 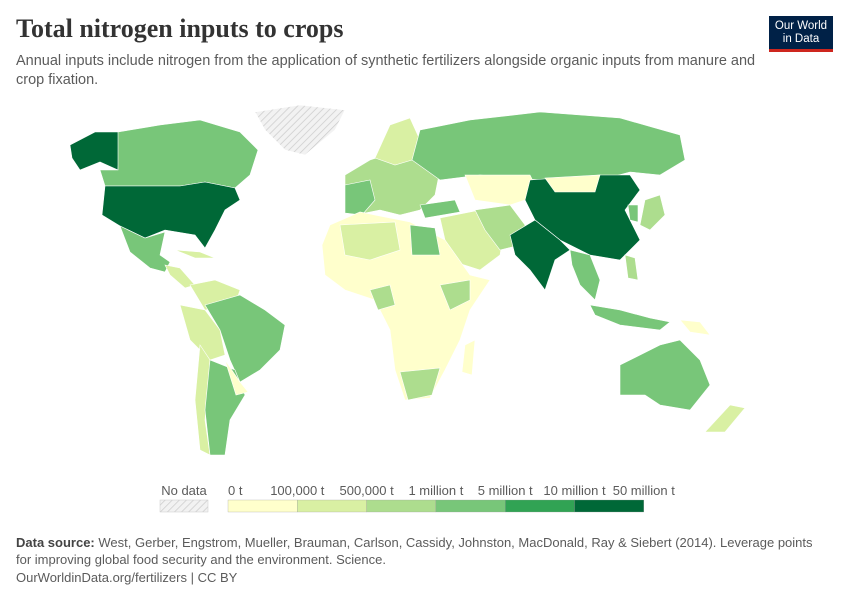 I want to click on legend-bin-label: 500,000 t, so click(x=366, y=490).